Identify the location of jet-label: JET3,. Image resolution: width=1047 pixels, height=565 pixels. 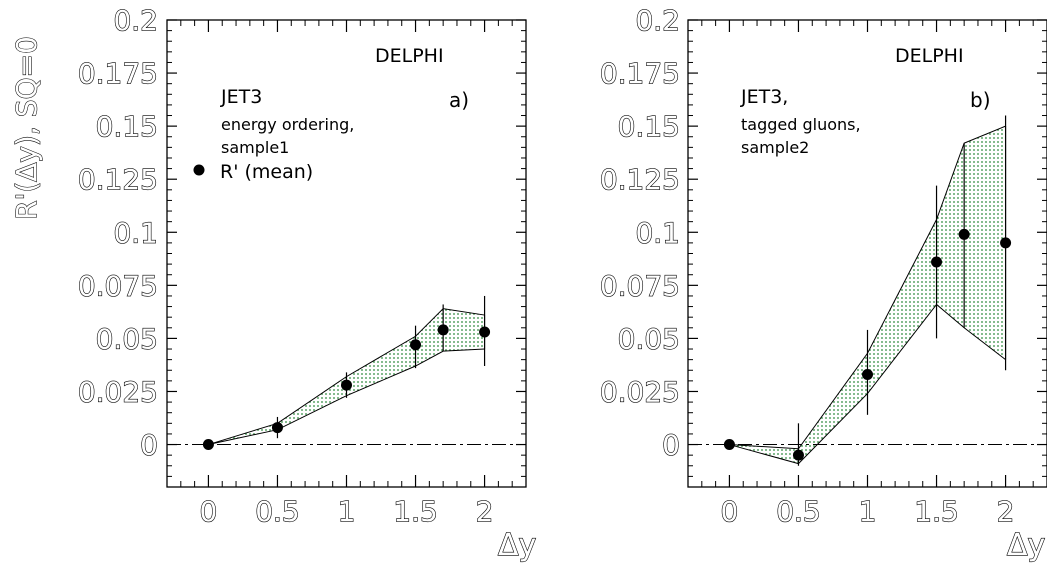
(764, 97).